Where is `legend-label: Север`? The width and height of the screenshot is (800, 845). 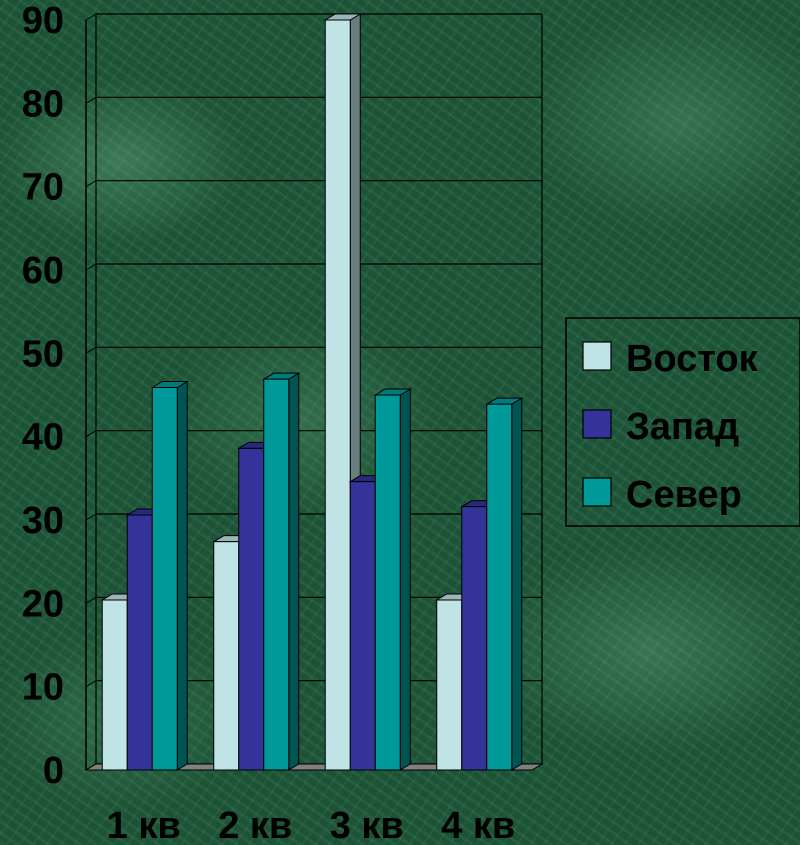
legend-label: Север is located at coordinates (684, 495).